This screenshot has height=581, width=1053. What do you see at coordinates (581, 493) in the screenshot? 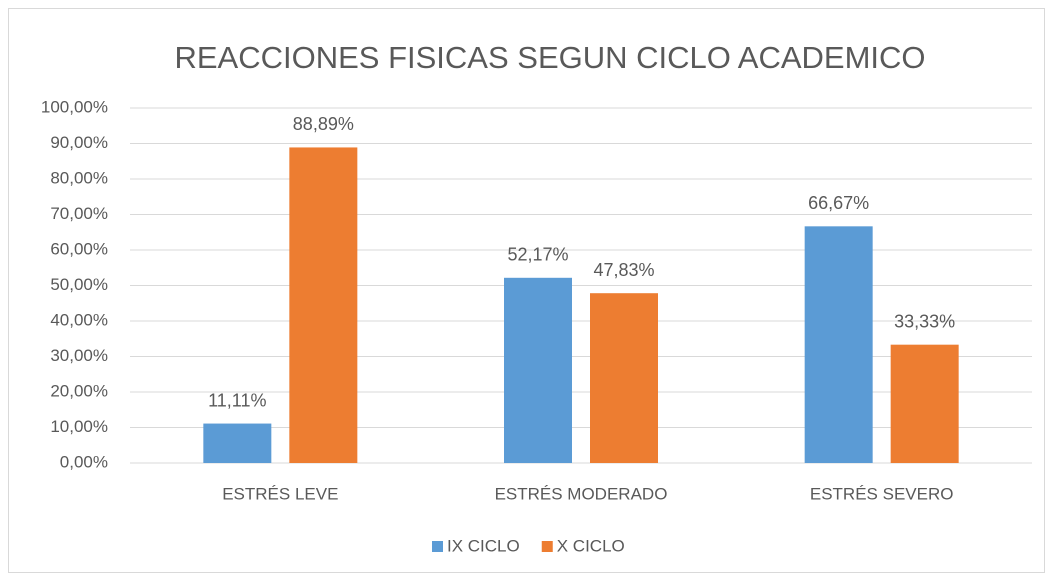
I see `x-tick-label: ESTRÉS MODERADO` at bounding box center [581, 493].